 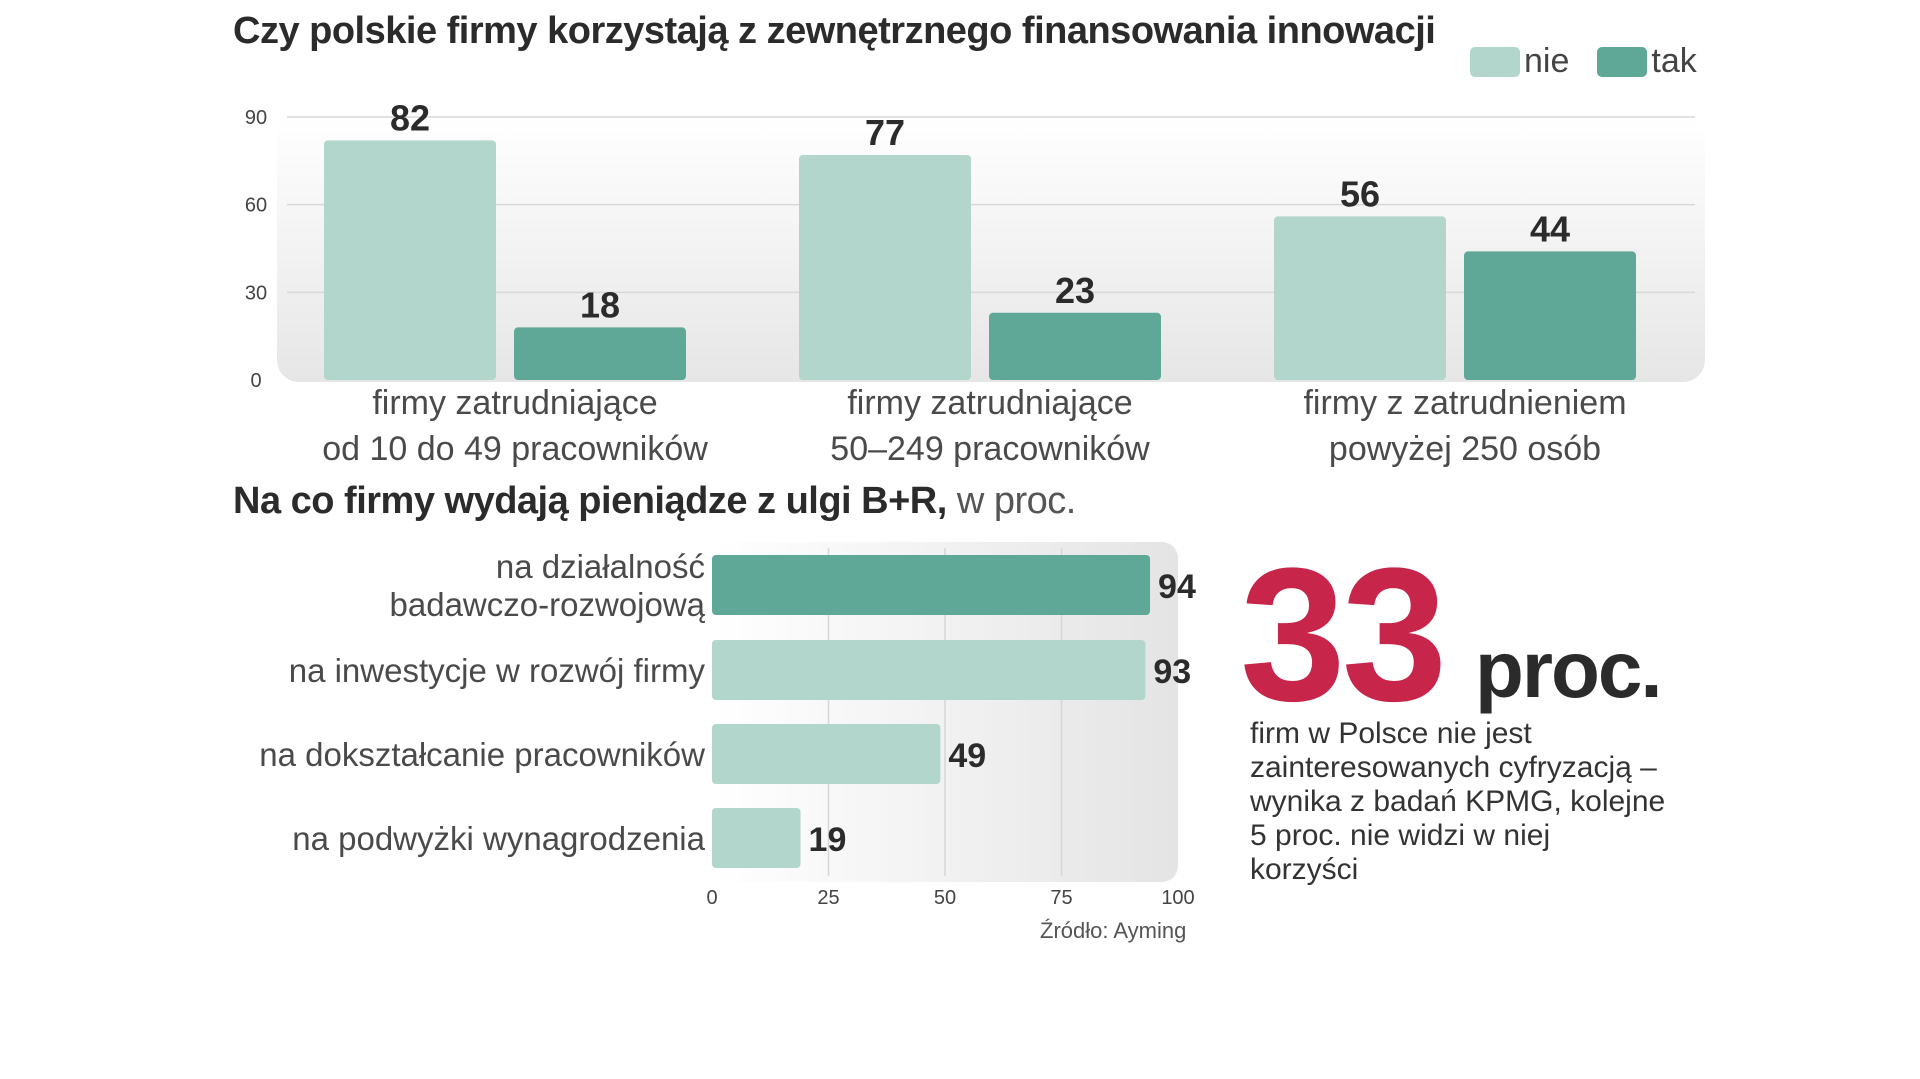 What do you see at coordinates (1550, 228) in the screenshot?
I see `chart1-data-label: 44` at bounding box center [1550, 228].